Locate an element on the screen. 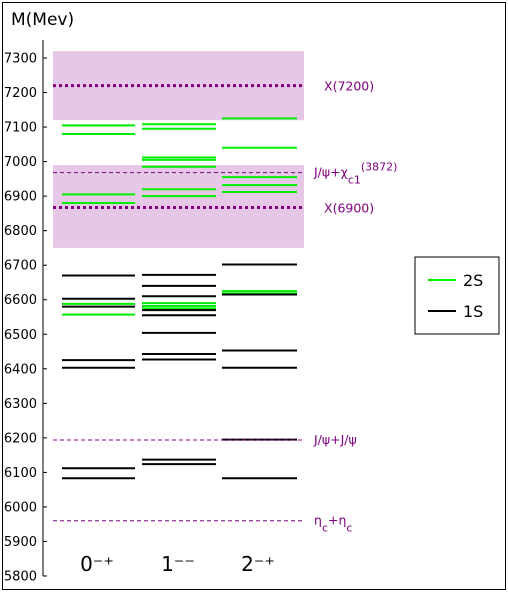  y-tick-label-6400: 6400 is located at coordinates (20, 369).